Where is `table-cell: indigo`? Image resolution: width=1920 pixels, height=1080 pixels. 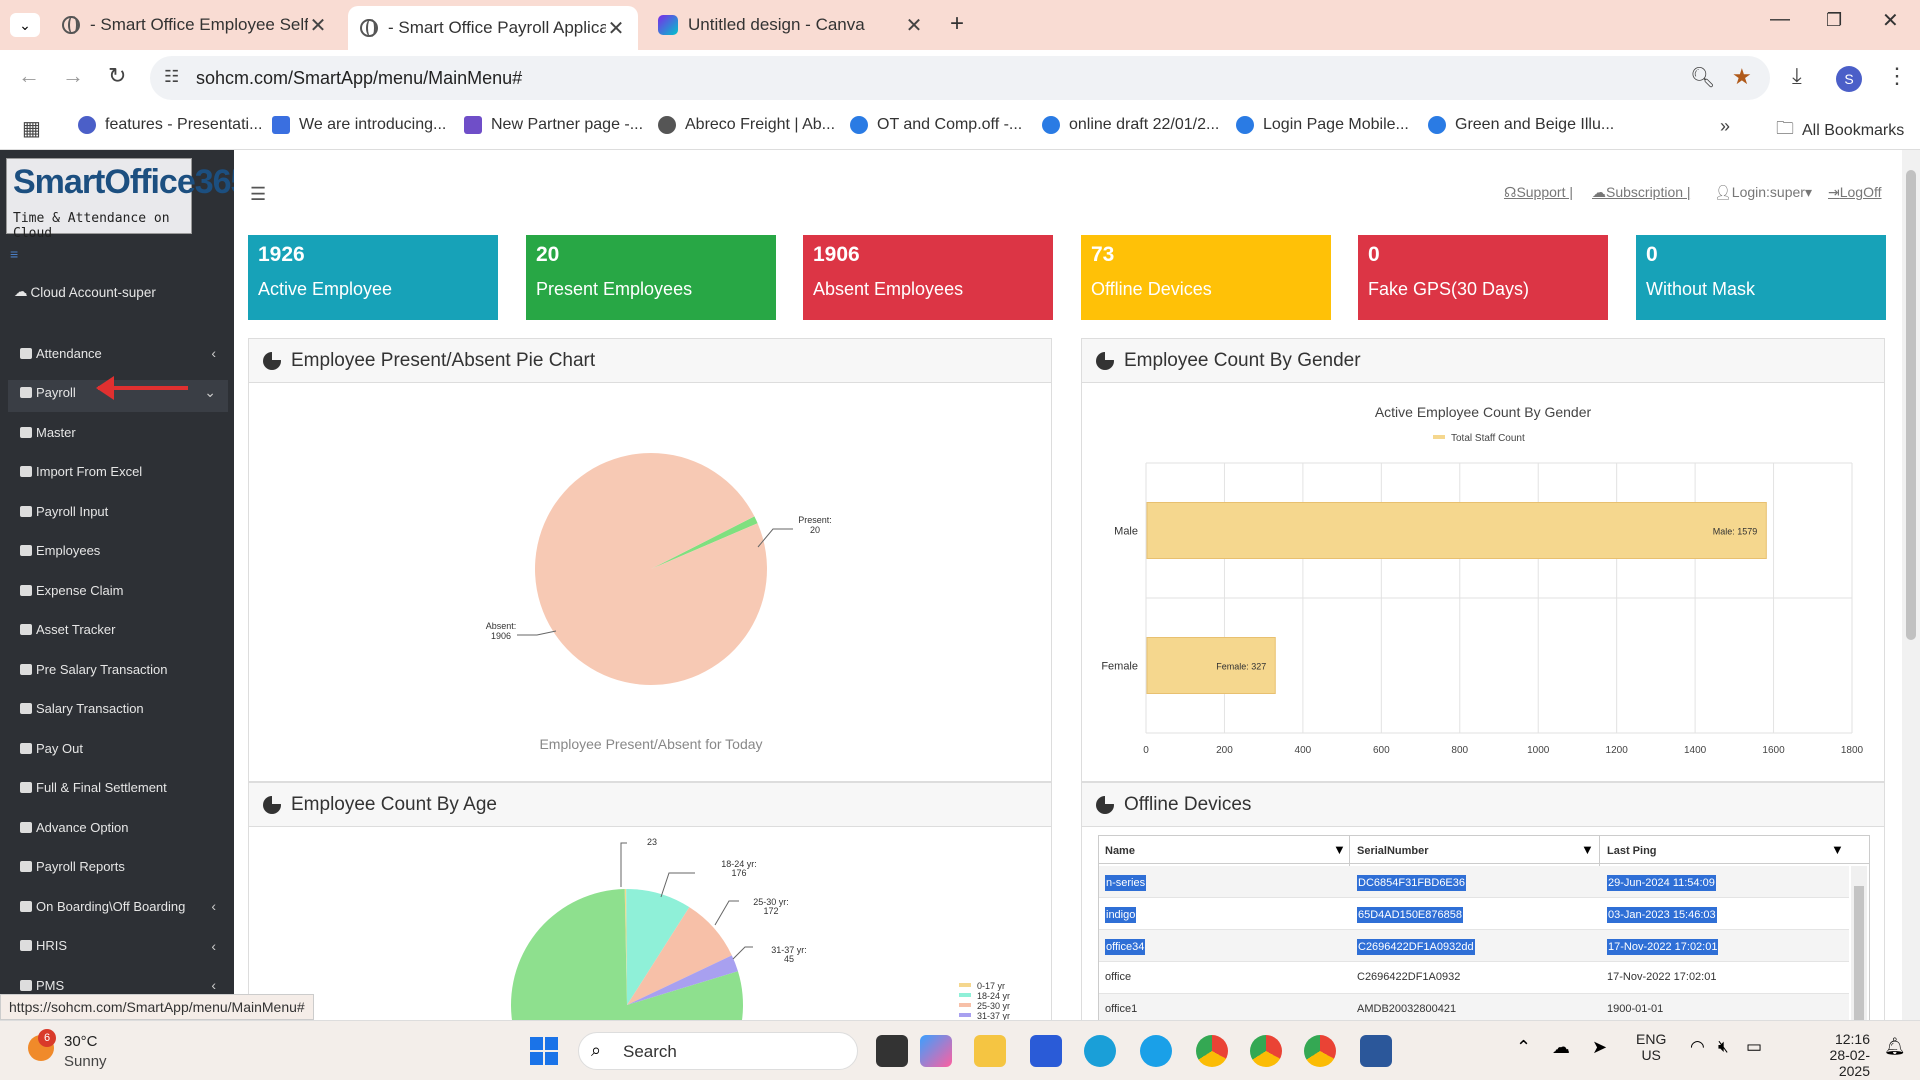 table-cell: indigo is located at coordinates (1121, 915).